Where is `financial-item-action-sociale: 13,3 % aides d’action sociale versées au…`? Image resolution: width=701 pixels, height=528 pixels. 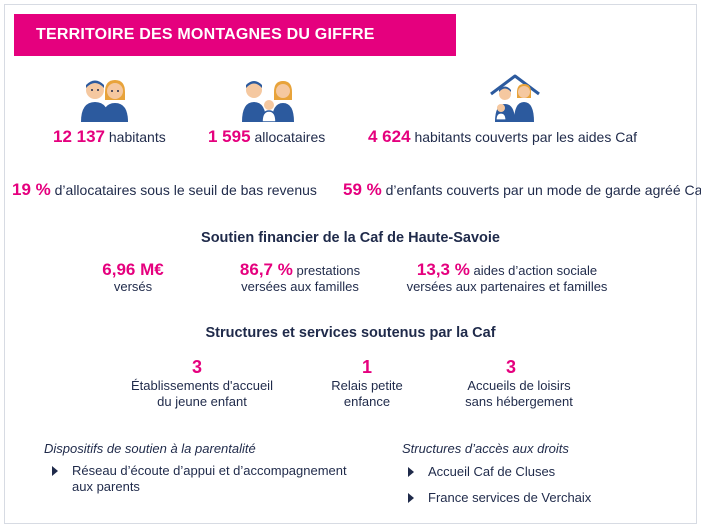 financial-item-action-sociale: 13,3 % aides d’action sociale versées au… is located at coordinates (507, 277).